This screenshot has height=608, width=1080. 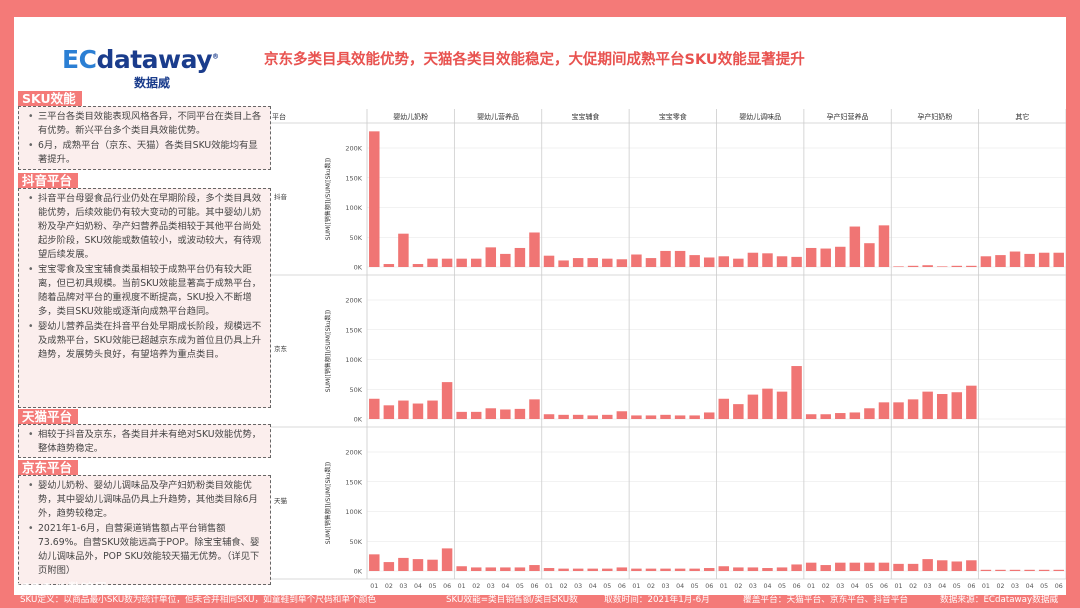 I want to click on logo-wordmark: ECdataway®, so click(x=140, y=59).